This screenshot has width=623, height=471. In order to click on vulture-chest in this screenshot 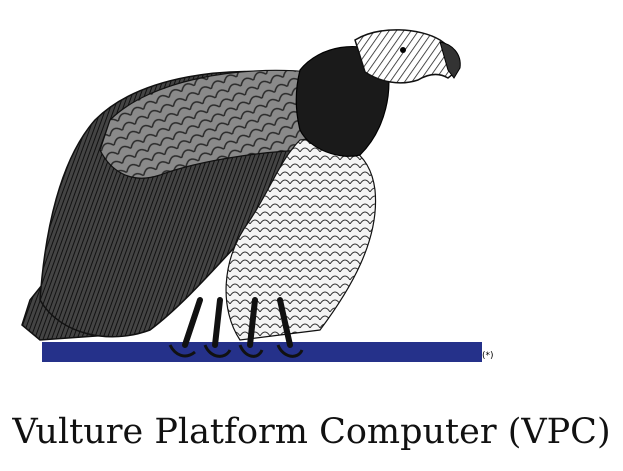, I will do `click(301, 239)`.